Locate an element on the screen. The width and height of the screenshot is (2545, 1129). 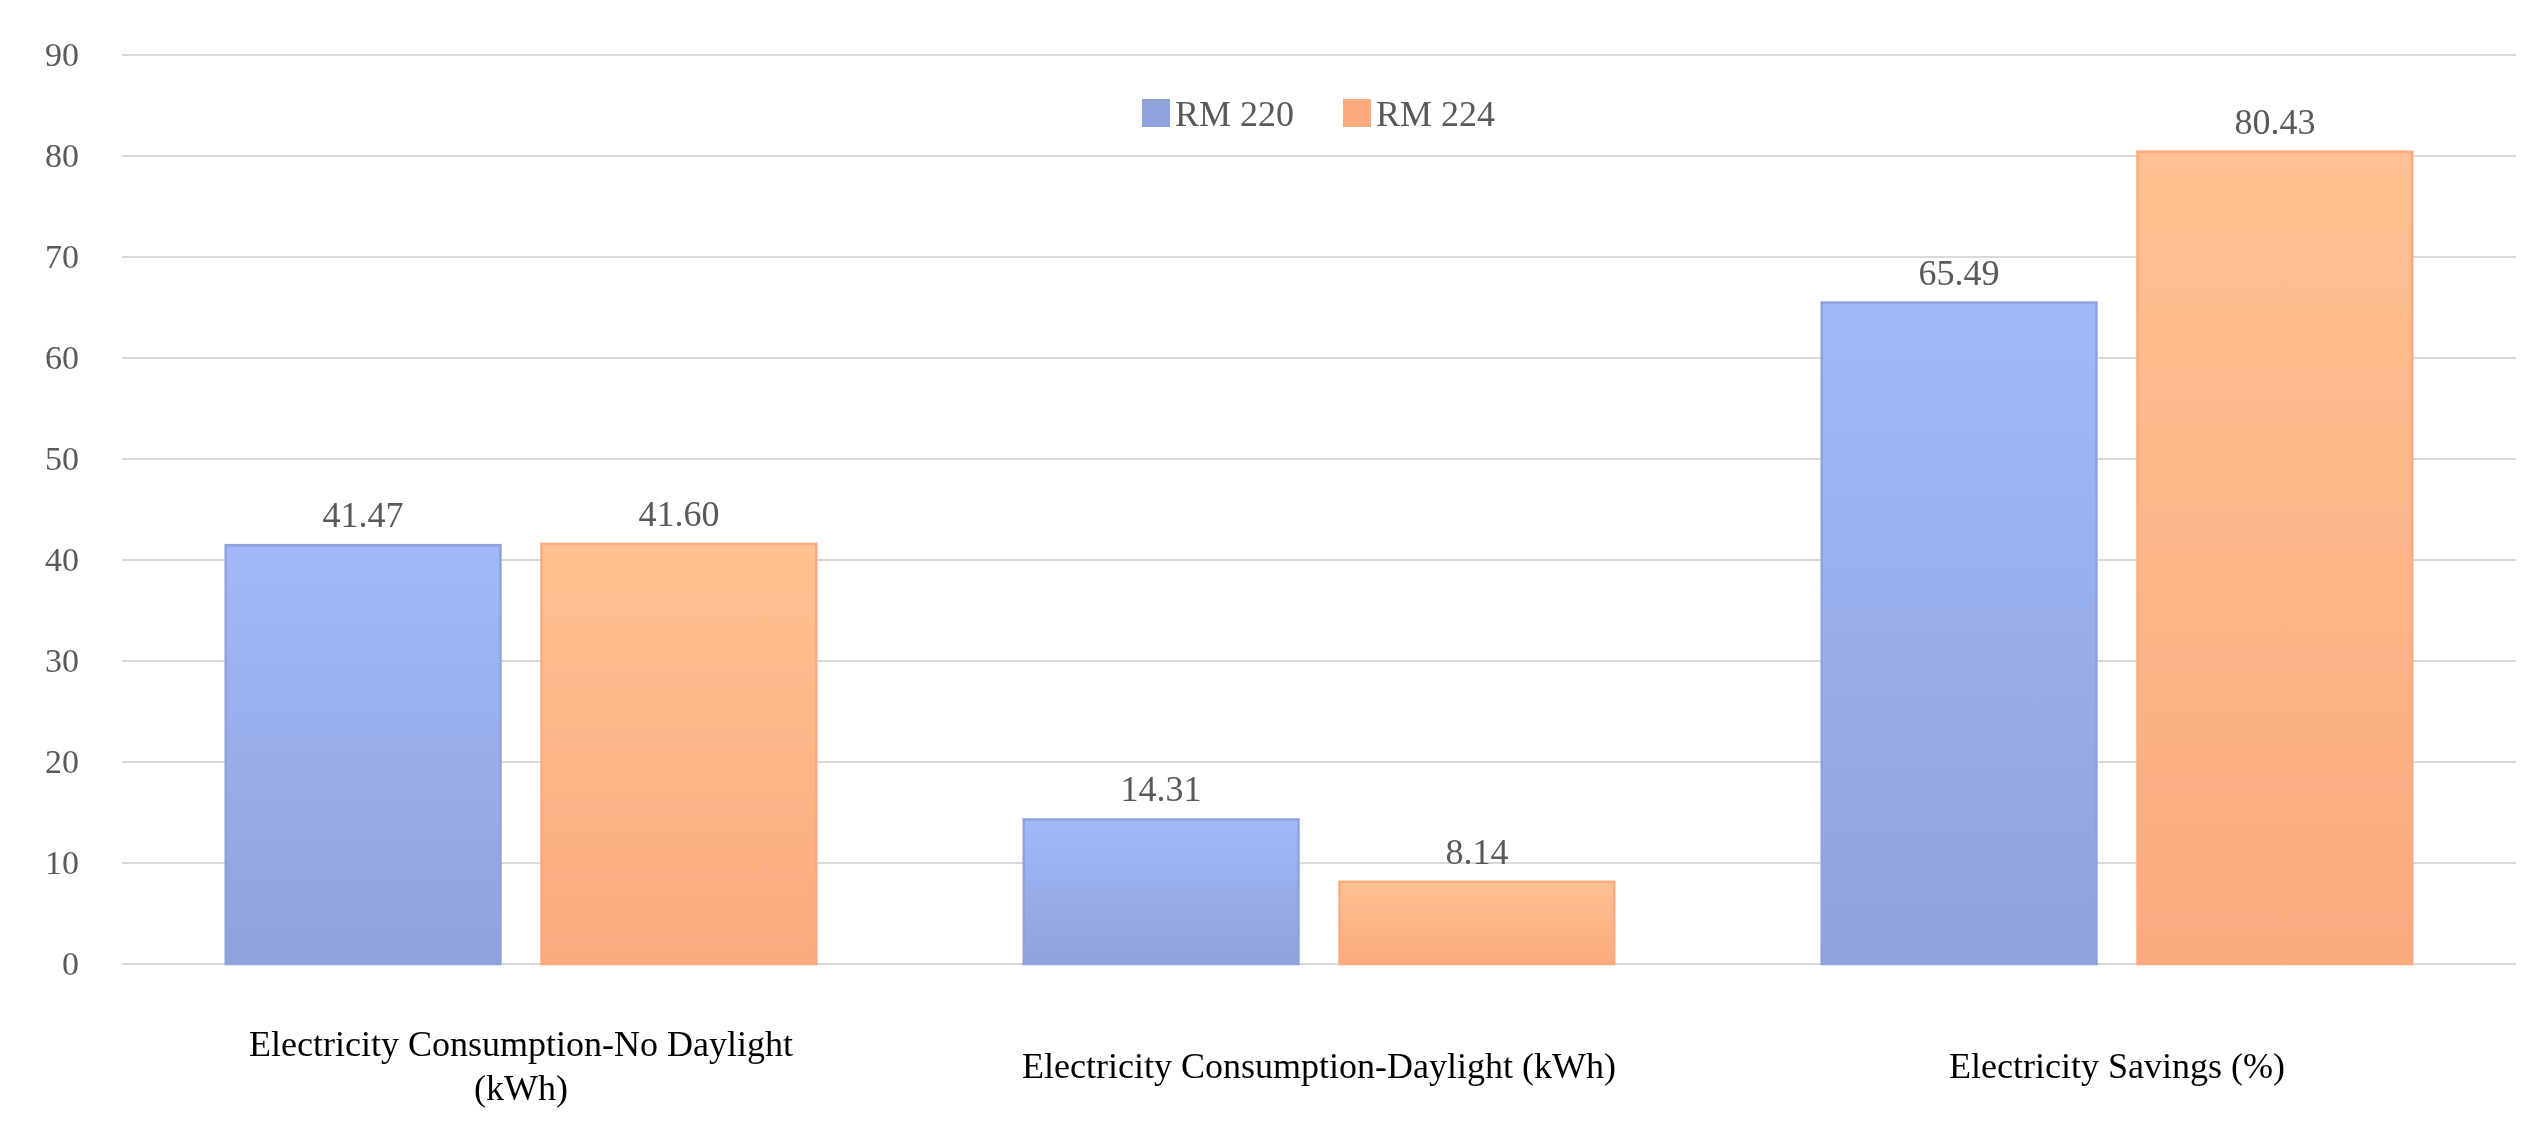
y-tick-label: 70 is located at coordinates (62, 257).